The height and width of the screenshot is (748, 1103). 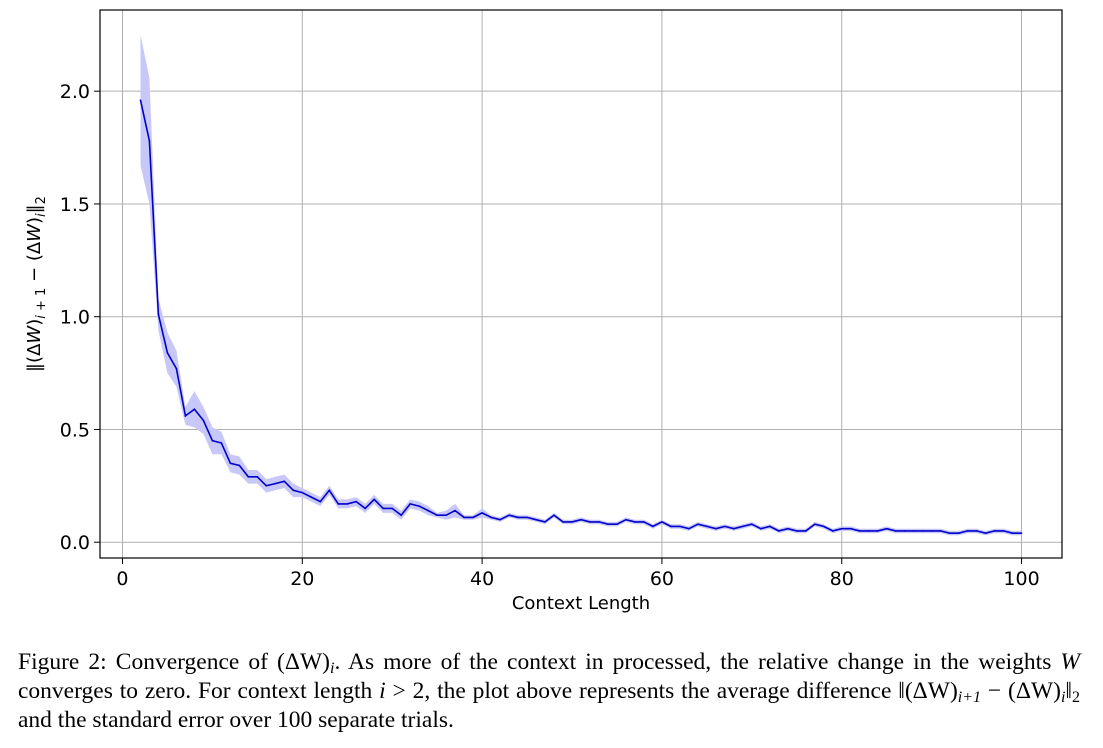 What do you see at coordinates (75, 318) in the screenshot?
I see `y-tick-label: 1.0` at bounding box center [75, 318].